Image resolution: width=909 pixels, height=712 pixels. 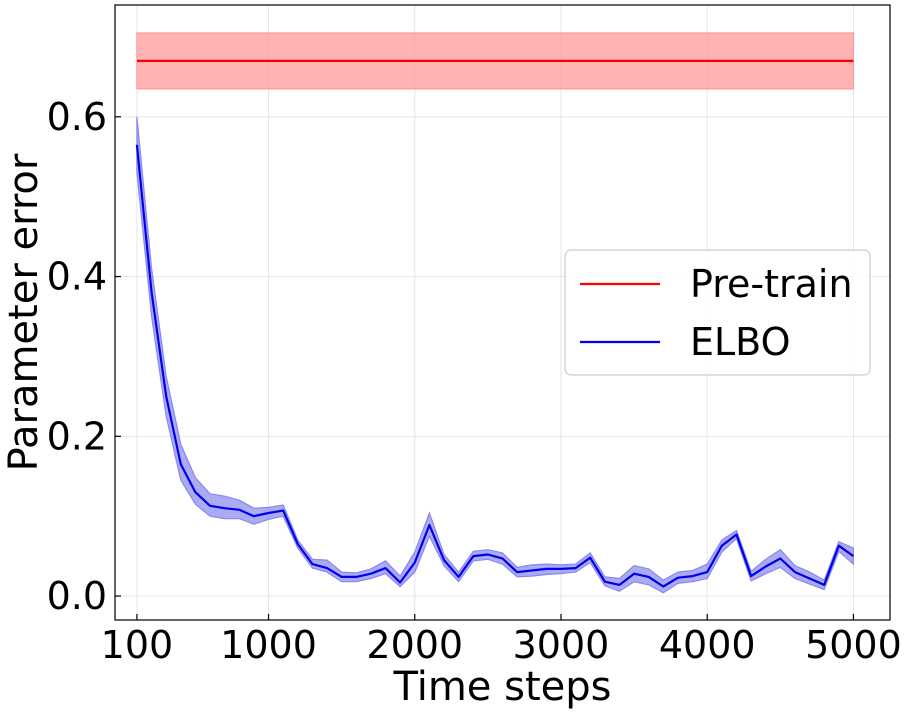 I want to click on y-axis-title: Parameter error, so click(x=24, y=312).